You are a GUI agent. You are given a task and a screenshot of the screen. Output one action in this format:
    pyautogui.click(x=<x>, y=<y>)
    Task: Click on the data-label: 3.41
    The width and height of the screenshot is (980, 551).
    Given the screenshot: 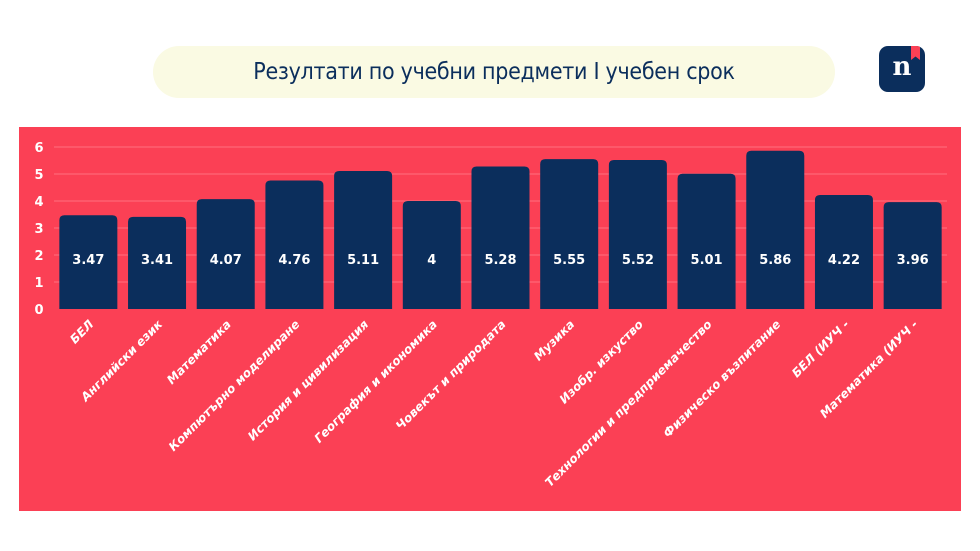 What is the action you would take?
    pyautogui.click(x=157, y=260)
    